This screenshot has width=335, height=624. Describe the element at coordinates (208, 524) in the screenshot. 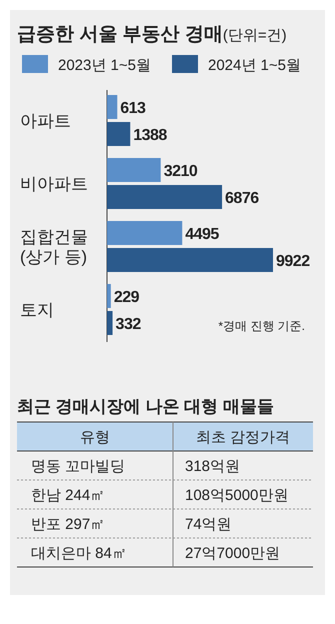

I see `text: 74억원` at that location.